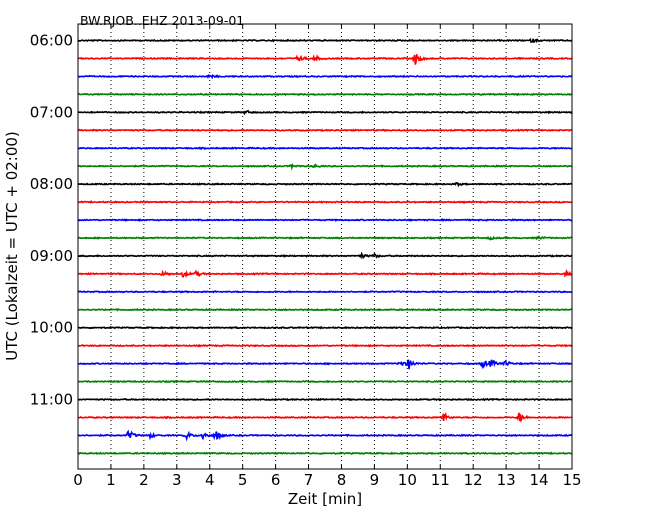 This screenshot has width=650, height=520. What do you see at coordinates (177, 480) in the screenshot?
I see `x-tick-label: 3` at bounding box center [177, 480].